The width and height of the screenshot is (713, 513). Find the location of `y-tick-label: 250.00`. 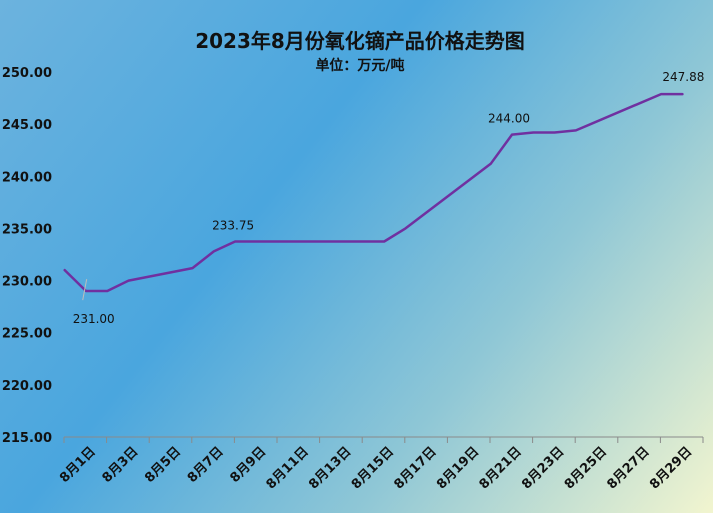

y-tick-label: 250.00 is located at coordinates (27, 73).